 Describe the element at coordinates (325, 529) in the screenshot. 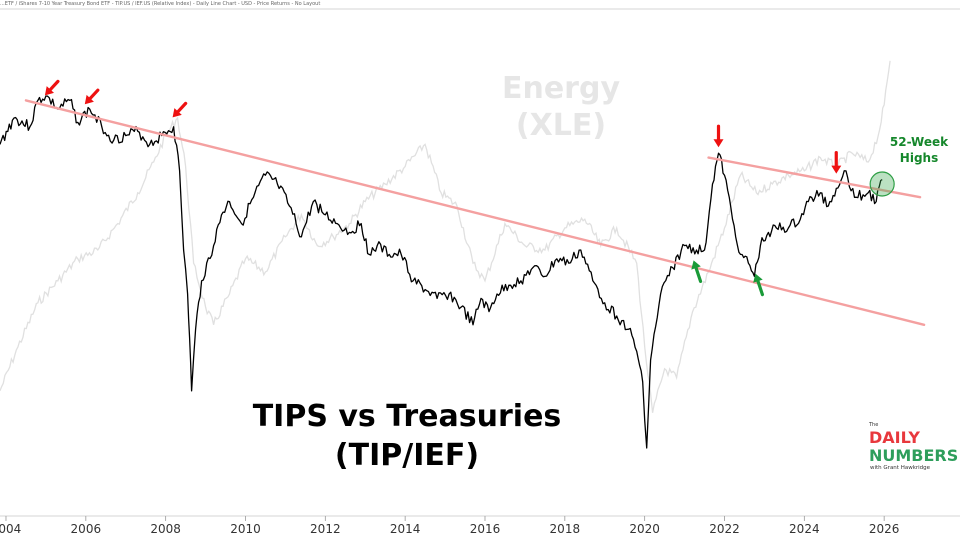

I see `x-tick-label-2012: 2012` at that location.